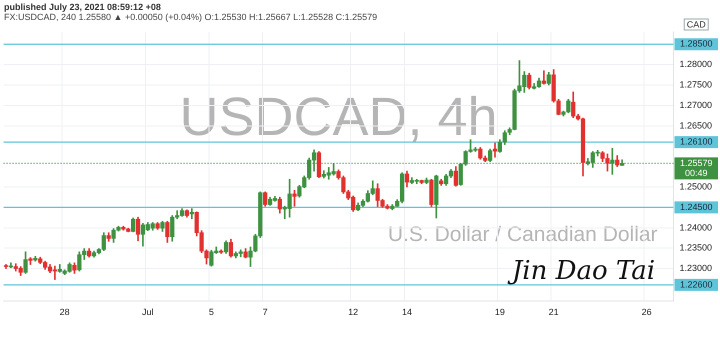 The width and height of the screenshot is (720, 342). I want to click on x-tick-label: 28, so click(65, 312).